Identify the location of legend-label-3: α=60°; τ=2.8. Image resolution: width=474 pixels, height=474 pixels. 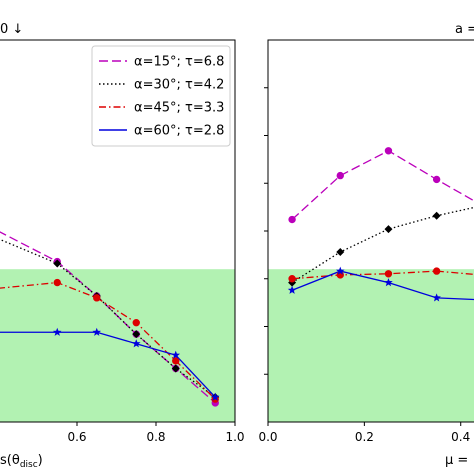
(179, 131).